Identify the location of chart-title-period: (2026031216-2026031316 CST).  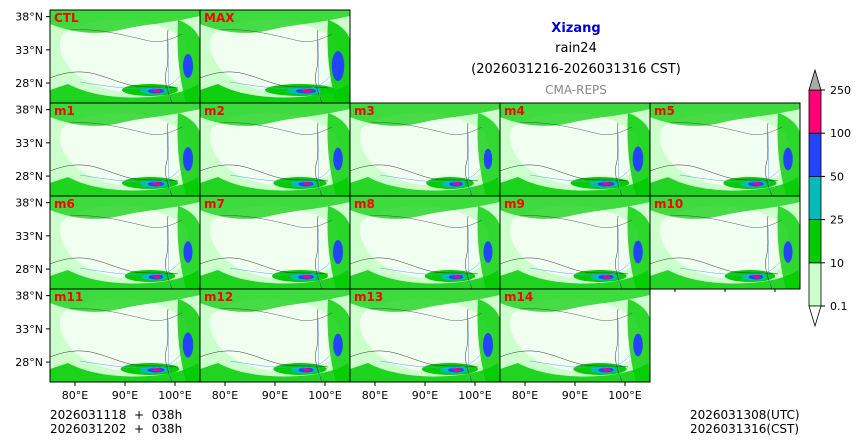
(576, 69).